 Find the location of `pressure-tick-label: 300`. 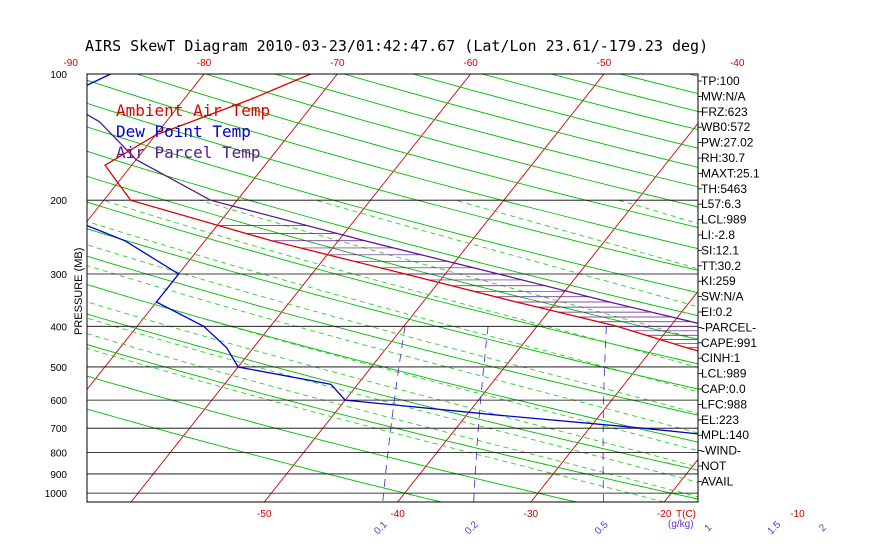

pressure-tick-label: 300 is located at coordinates (58, 275).